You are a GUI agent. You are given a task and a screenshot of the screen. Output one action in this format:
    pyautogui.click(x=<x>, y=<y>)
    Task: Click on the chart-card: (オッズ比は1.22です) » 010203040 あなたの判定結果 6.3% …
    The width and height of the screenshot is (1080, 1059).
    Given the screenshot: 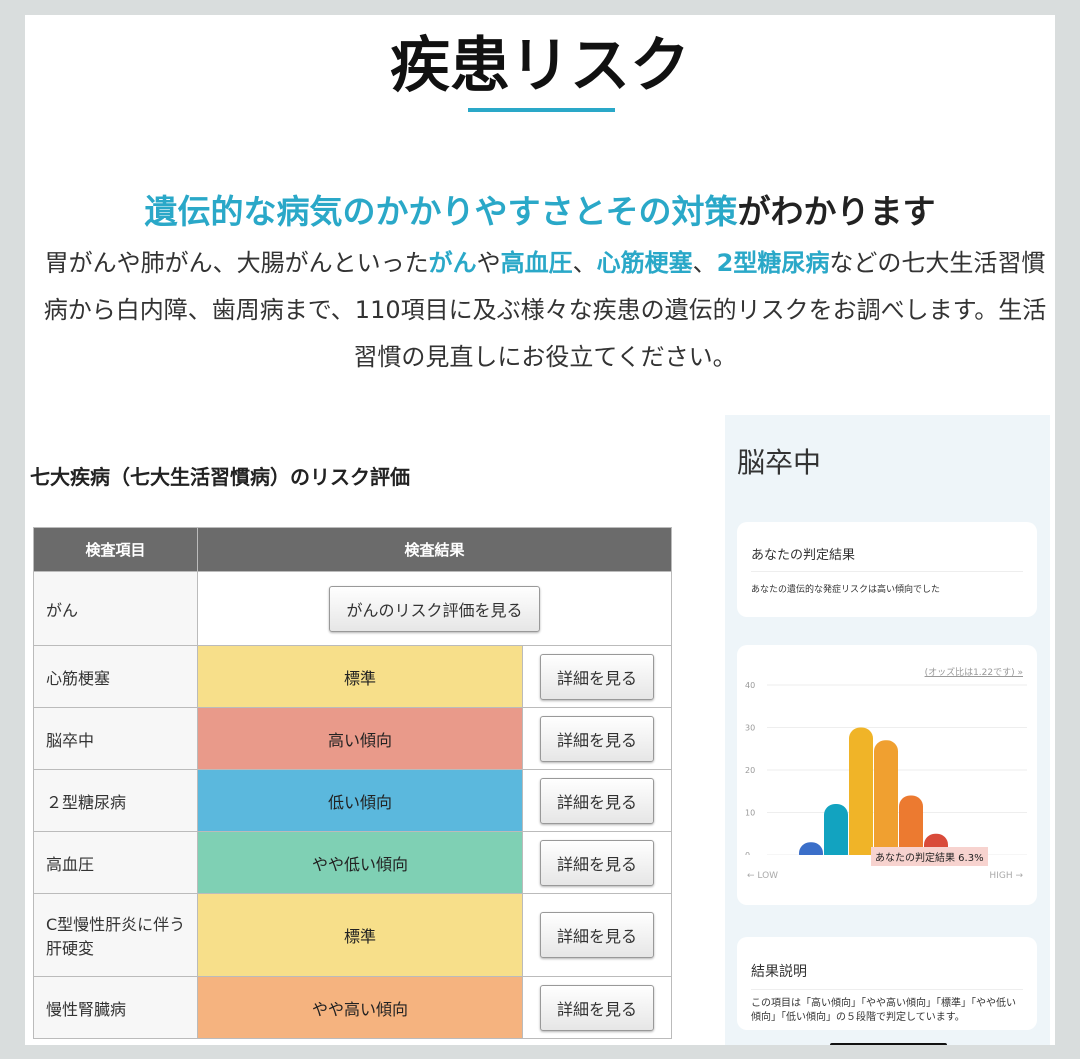 What is the action you would take?
    pyautogui.click(x=887, y=775)
    